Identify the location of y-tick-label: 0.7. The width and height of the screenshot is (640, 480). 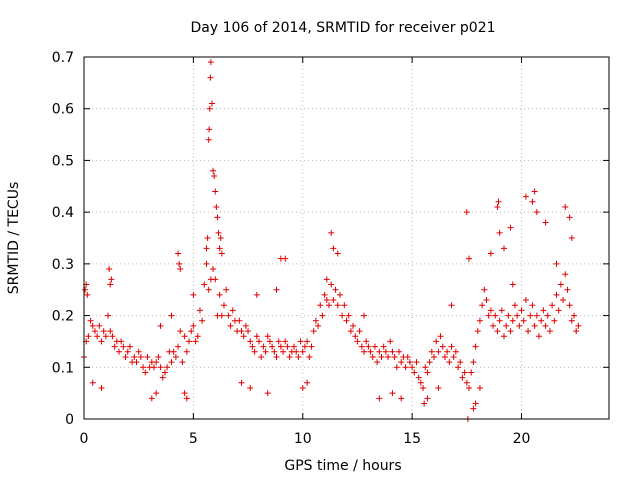
(63, 58).